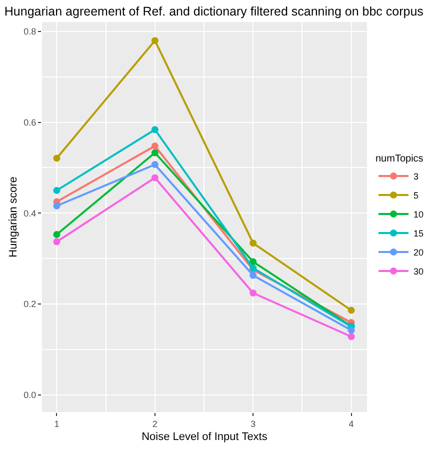 This screenshot has height=452, width=441. Describe the element at coordinates (400, 159) in the screenshot. I see `legend-title: numTopics` at that location.